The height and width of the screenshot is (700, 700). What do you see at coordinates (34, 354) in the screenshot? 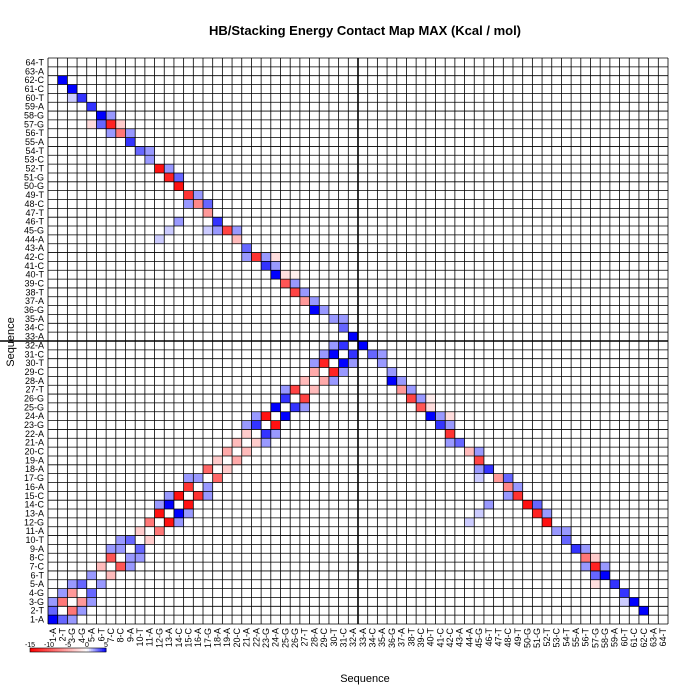
I see `y-tick-label: 31-C` at bounding box center [34, 354].